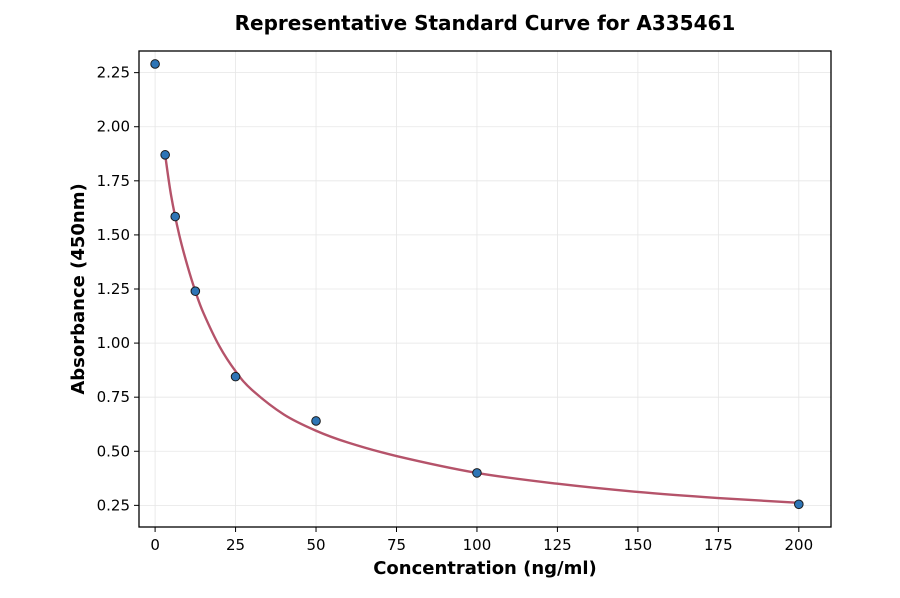  I want to click on x-tick-label: 25, so click(235, 545).